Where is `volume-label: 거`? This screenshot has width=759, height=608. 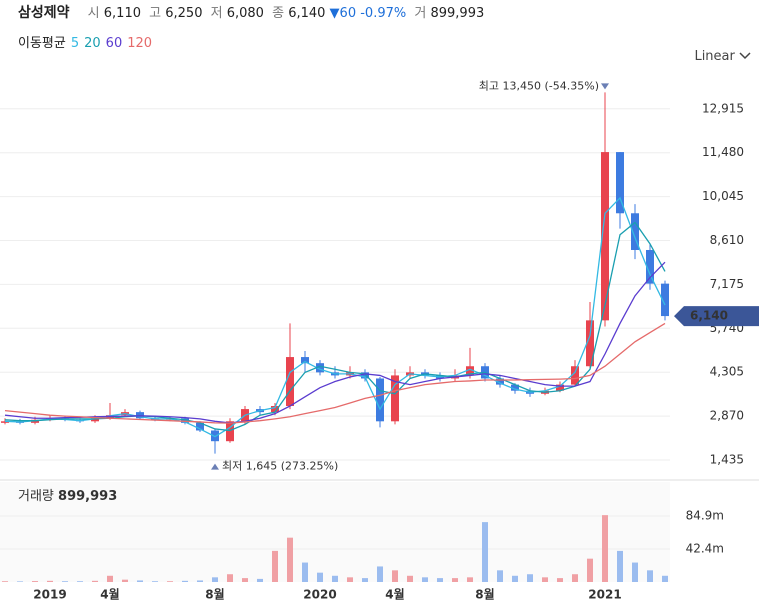 volume-label: 거 is located at coordinates (420, 13).